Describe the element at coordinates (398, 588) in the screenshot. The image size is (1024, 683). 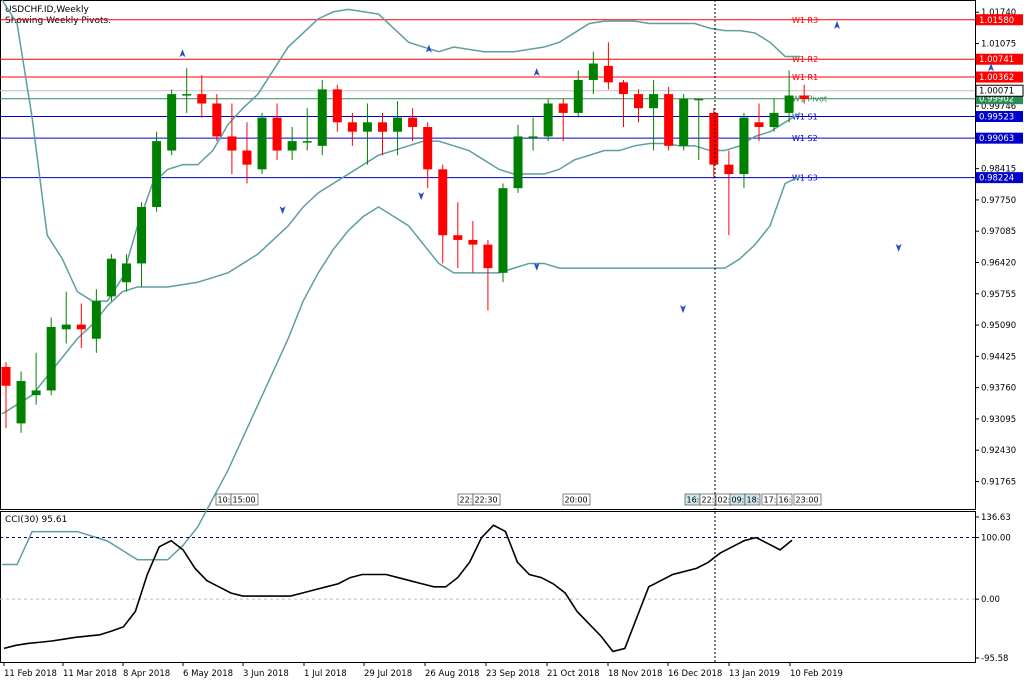
I see `cci-line` at that location.